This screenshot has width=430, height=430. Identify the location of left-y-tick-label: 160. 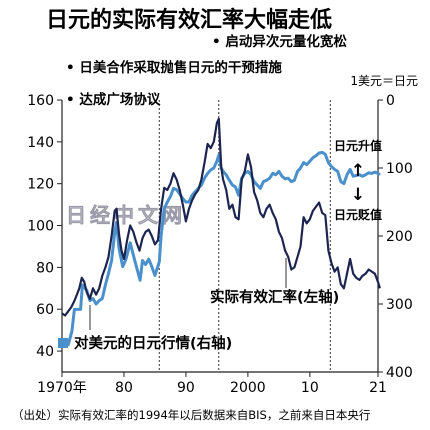
(40, 101).